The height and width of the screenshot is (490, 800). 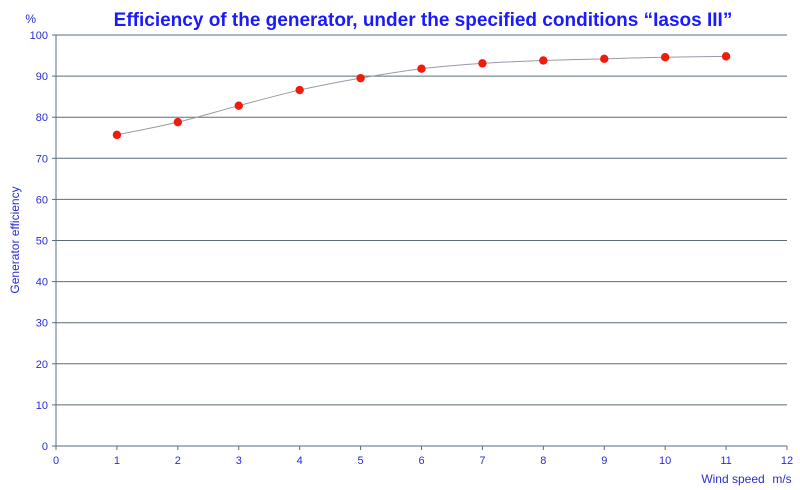 What do you see at coordinates (482, 461) in the screenshot?
I see `x-tick-label-7: 7` at bounding box center [482, 461].